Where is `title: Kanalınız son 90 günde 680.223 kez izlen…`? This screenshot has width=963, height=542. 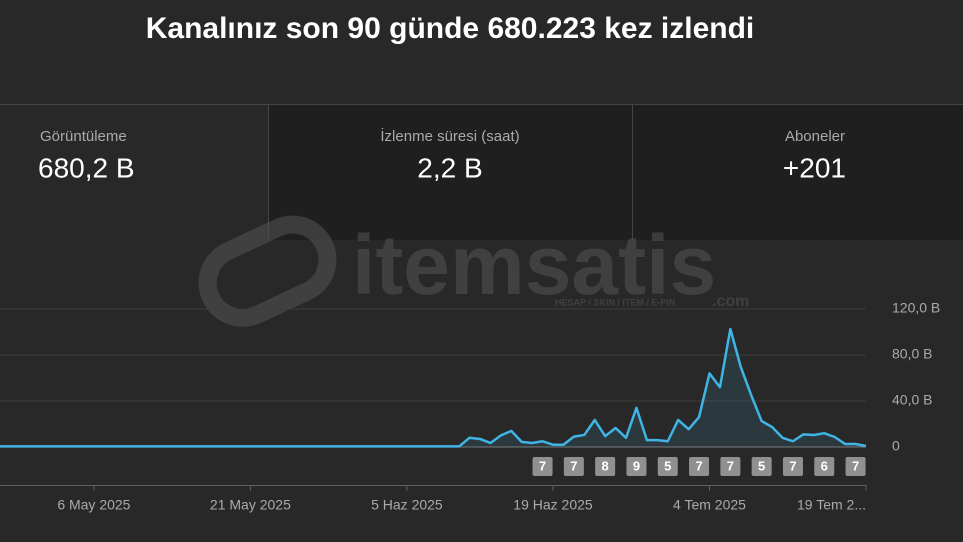 title: Kanalınız son 90 günde 680.223 kez izlen… is located at coordinates (450, 28).